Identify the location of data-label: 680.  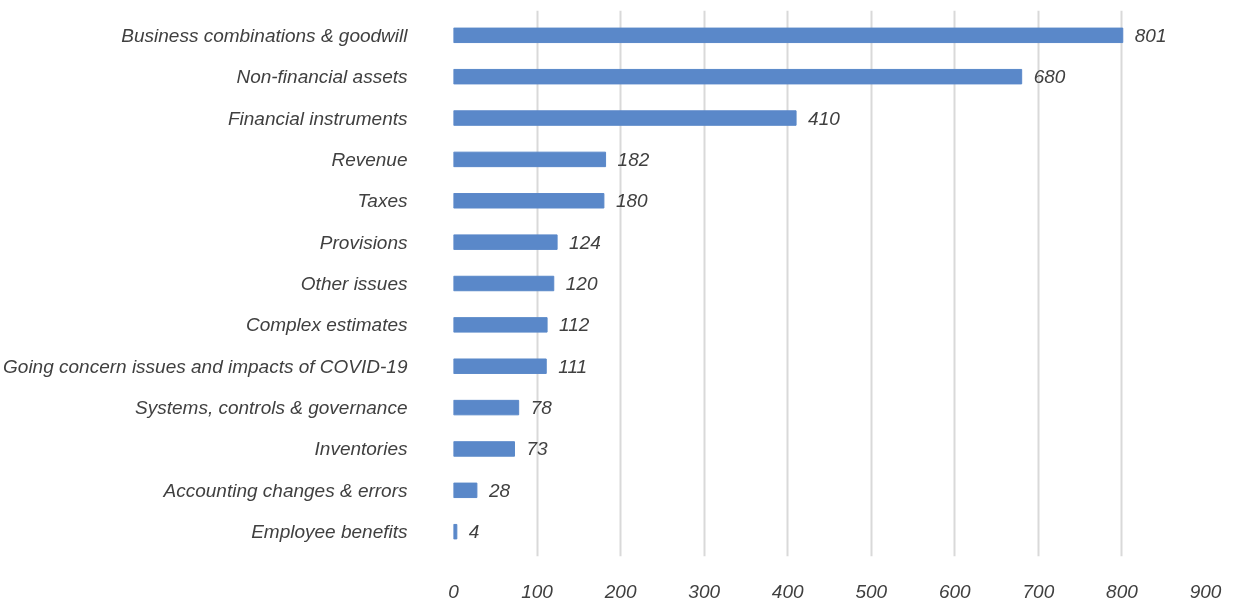
(1049, 77).